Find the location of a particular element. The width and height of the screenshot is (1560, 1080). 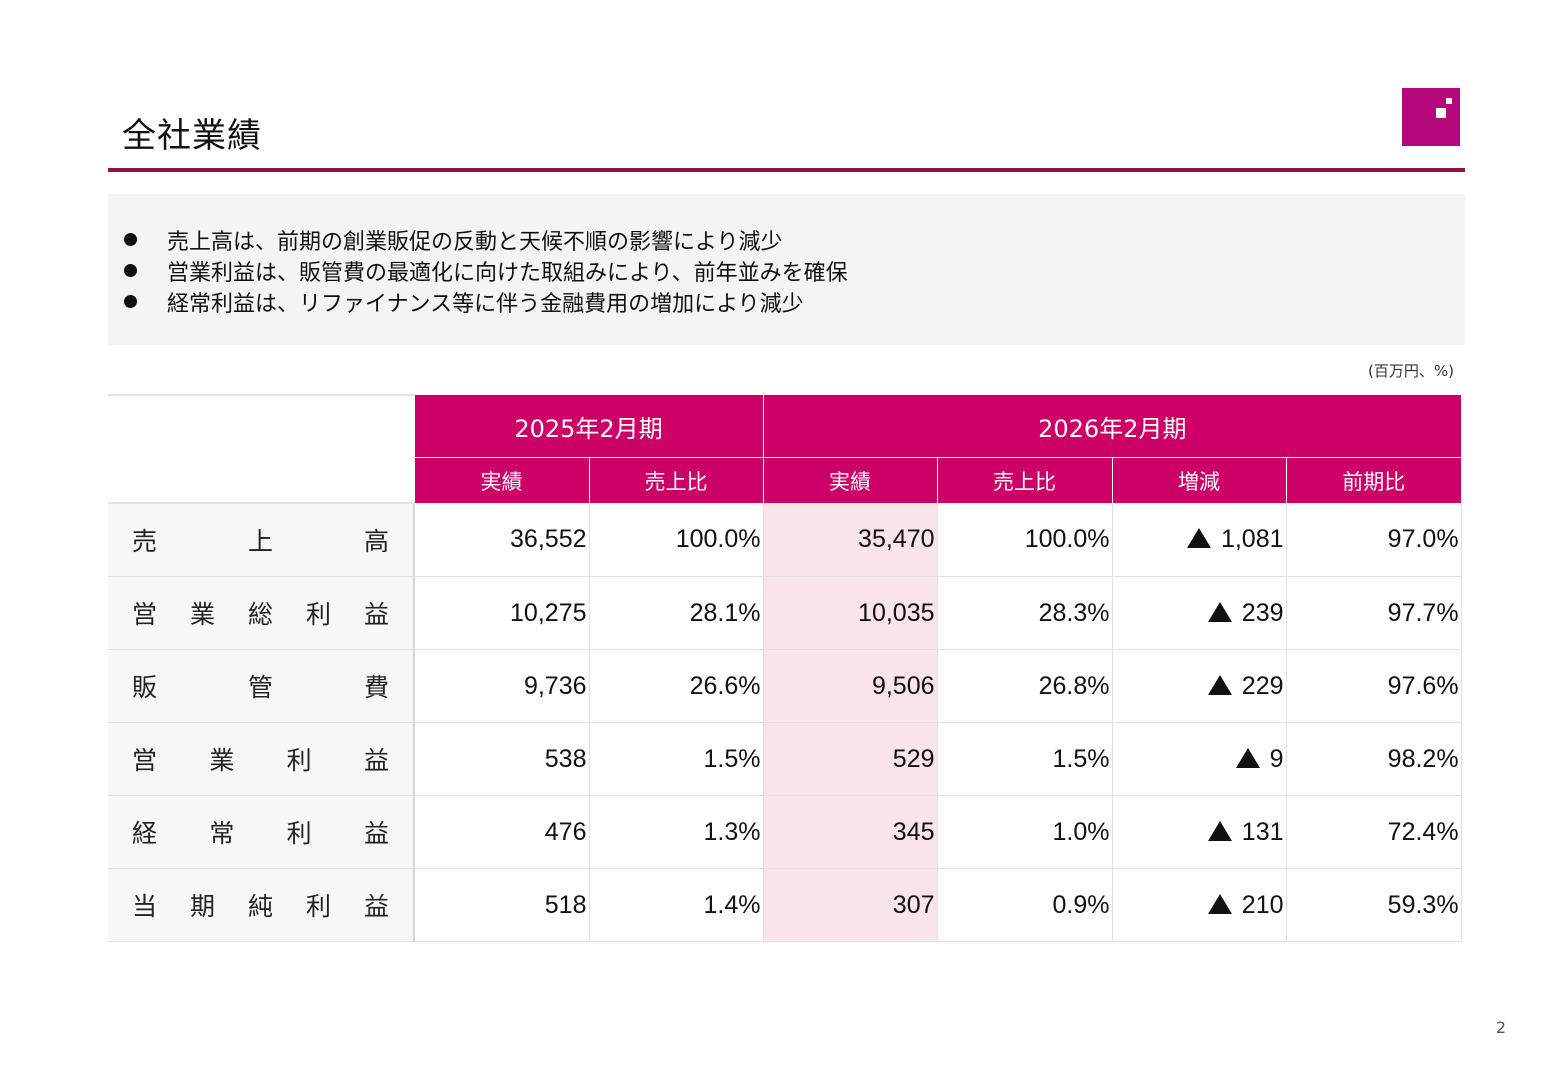

summary-text: 売上高は、前期の創業販促の反動と天候不順の影響により減少 is located at coordinates (475, 242).